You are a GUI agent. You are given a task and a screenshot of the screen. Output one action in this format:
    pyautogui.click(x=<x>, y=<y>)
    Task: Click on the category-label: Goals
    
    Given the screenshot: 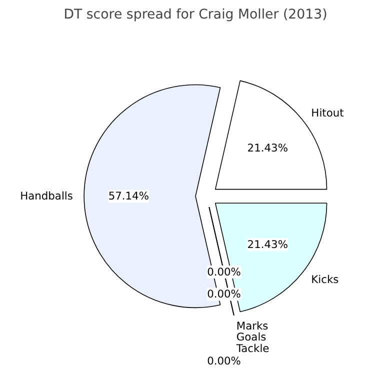 What is the action you would take?
    pyautogui.click(x=251, y=337)
    